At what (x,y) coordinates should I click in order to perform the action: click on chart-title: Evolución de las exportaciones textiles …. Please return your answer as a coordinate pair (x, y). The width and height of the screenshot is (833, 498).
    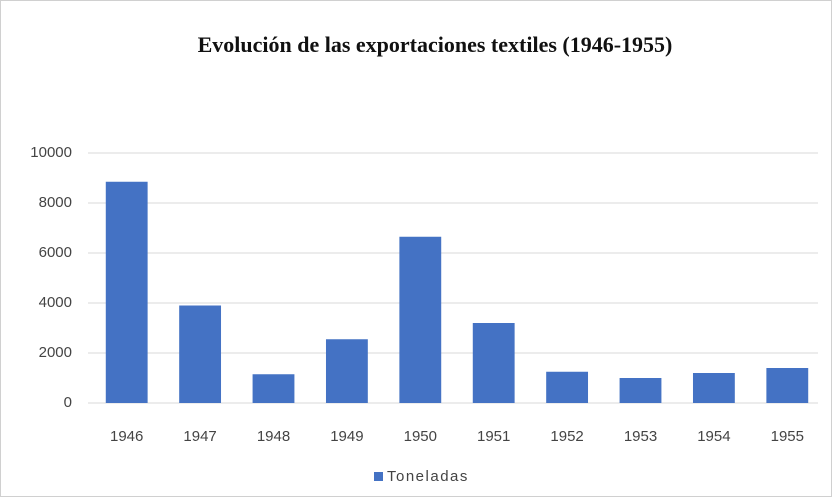
    Looking at the image, I should click on (435, 44).